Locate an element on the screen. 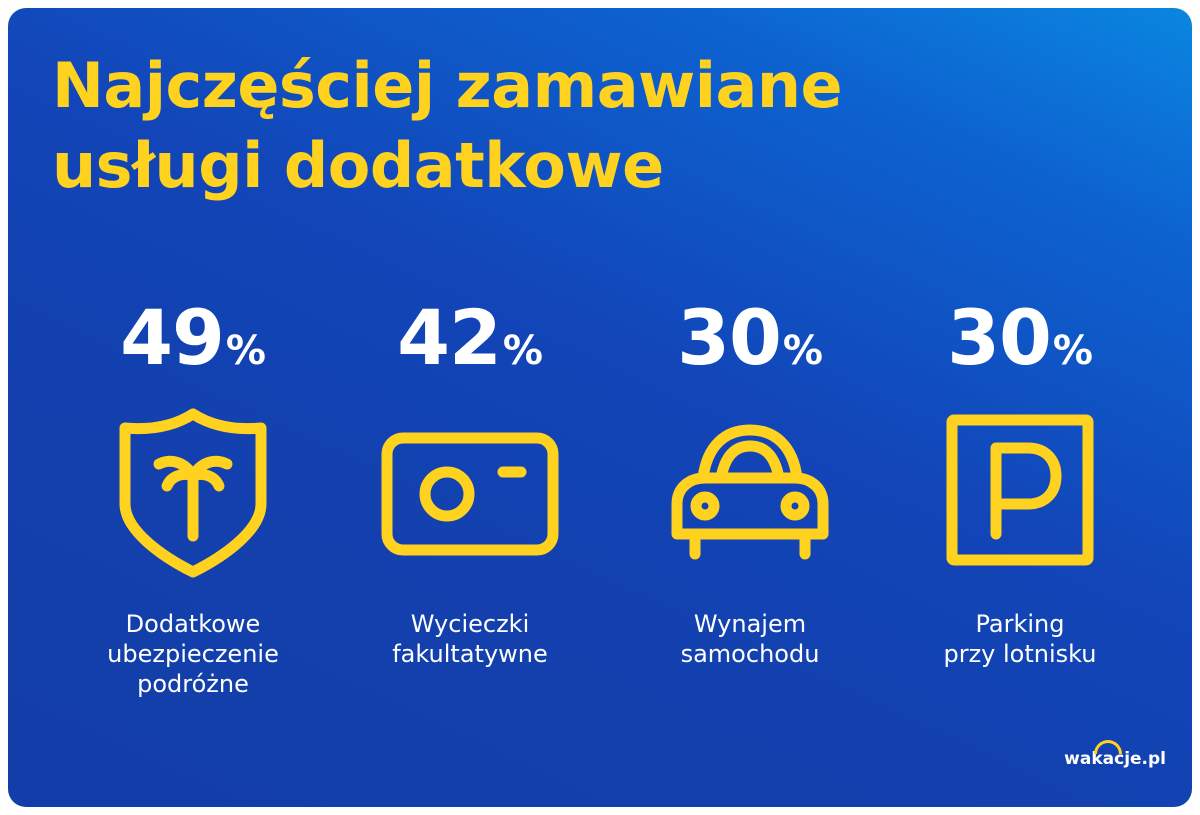 The image size is (1200, 815). stat-label: Parking przy lotnisku is located at coordinates (1020, 639).